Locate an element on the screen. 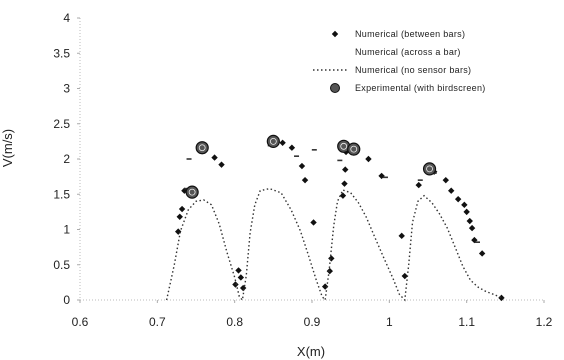 The width and height of the screenshot is (564, 360). x-tick-label: 0.9 is located at coordinates (312, 322).